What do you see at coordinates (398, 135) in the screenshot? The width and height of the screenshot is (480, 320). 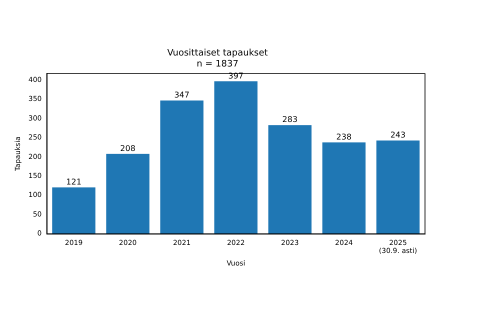 I see `data-label: 243` at bounding box center [398, 135].